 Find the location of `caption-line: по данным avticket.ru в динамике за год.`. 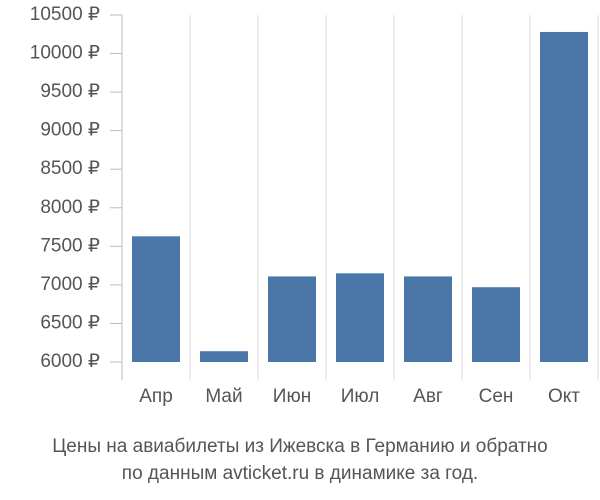

caption-line: по данным avticket.ru в динамике за год. is located at coordinates (300, 473).